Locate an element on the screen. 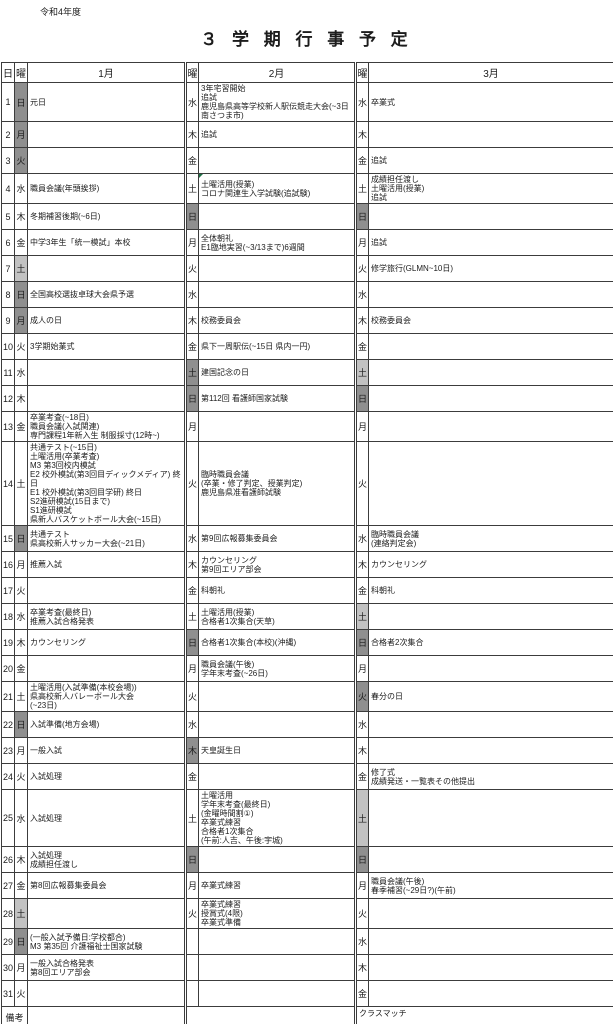  calendar-row: 16 月推薦入試木カウンセリング 第9回エリア部会木カウンセリング is located at coordinates (307, 564).